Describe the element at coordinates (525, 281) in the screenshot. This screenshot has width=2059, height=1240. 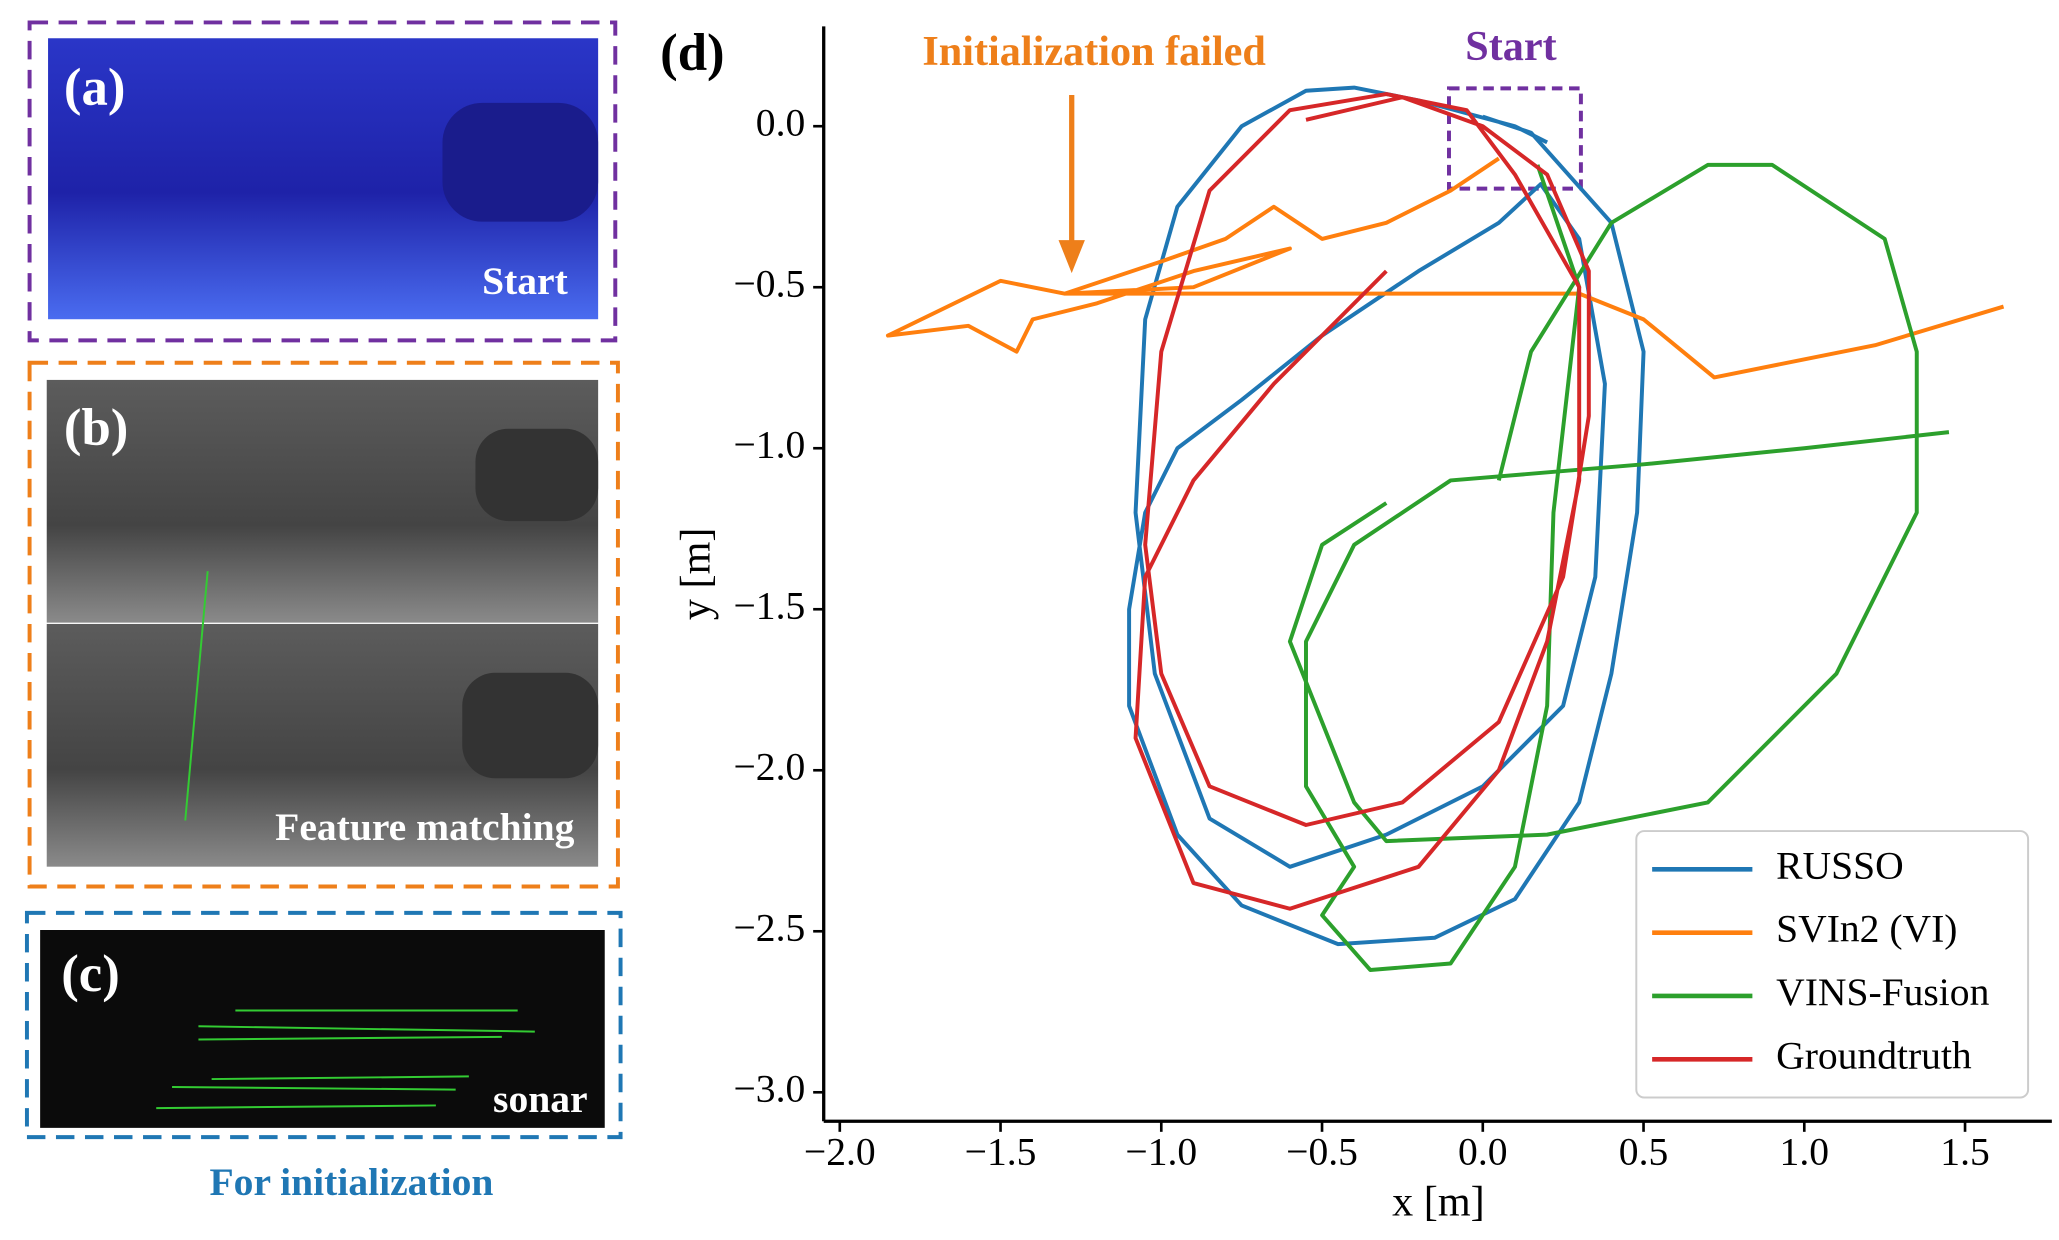
I see `panel-caption: Start` at that location.